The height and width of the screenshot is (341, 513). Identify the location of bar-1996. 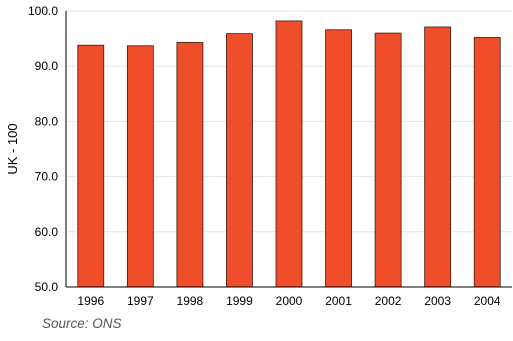
(91, 166).